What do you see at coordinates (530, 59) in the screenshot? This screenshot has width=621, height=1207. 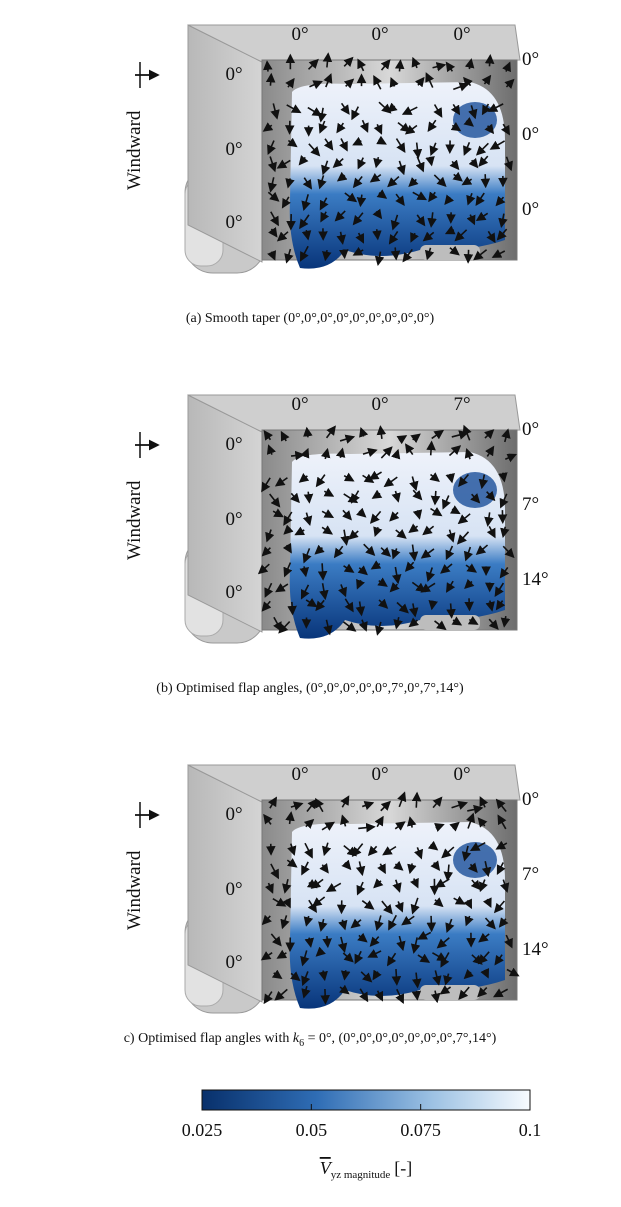 I see `right-angle: 0°` at bounding box center [530, 59].